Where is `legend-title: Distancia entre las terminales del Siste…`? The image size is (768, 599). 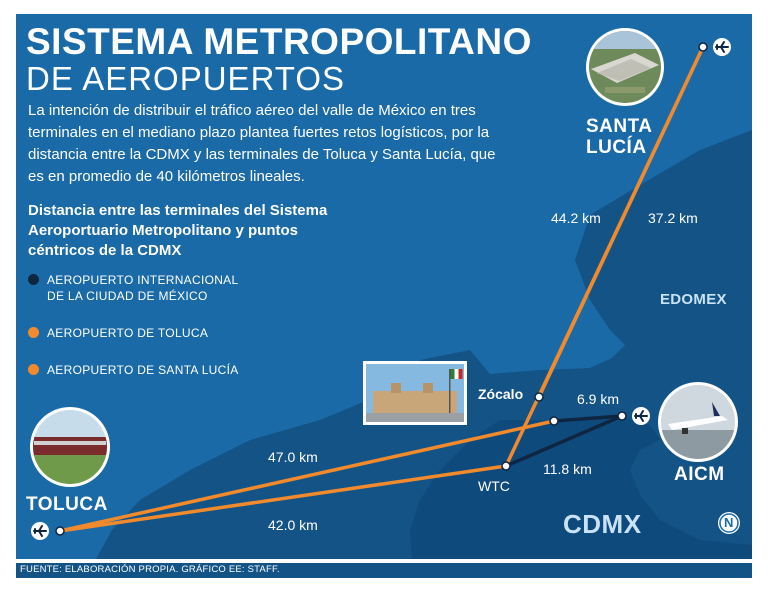 legend-title: Distancia entre las terminales del Siste… is located at coordinates (178, 230).